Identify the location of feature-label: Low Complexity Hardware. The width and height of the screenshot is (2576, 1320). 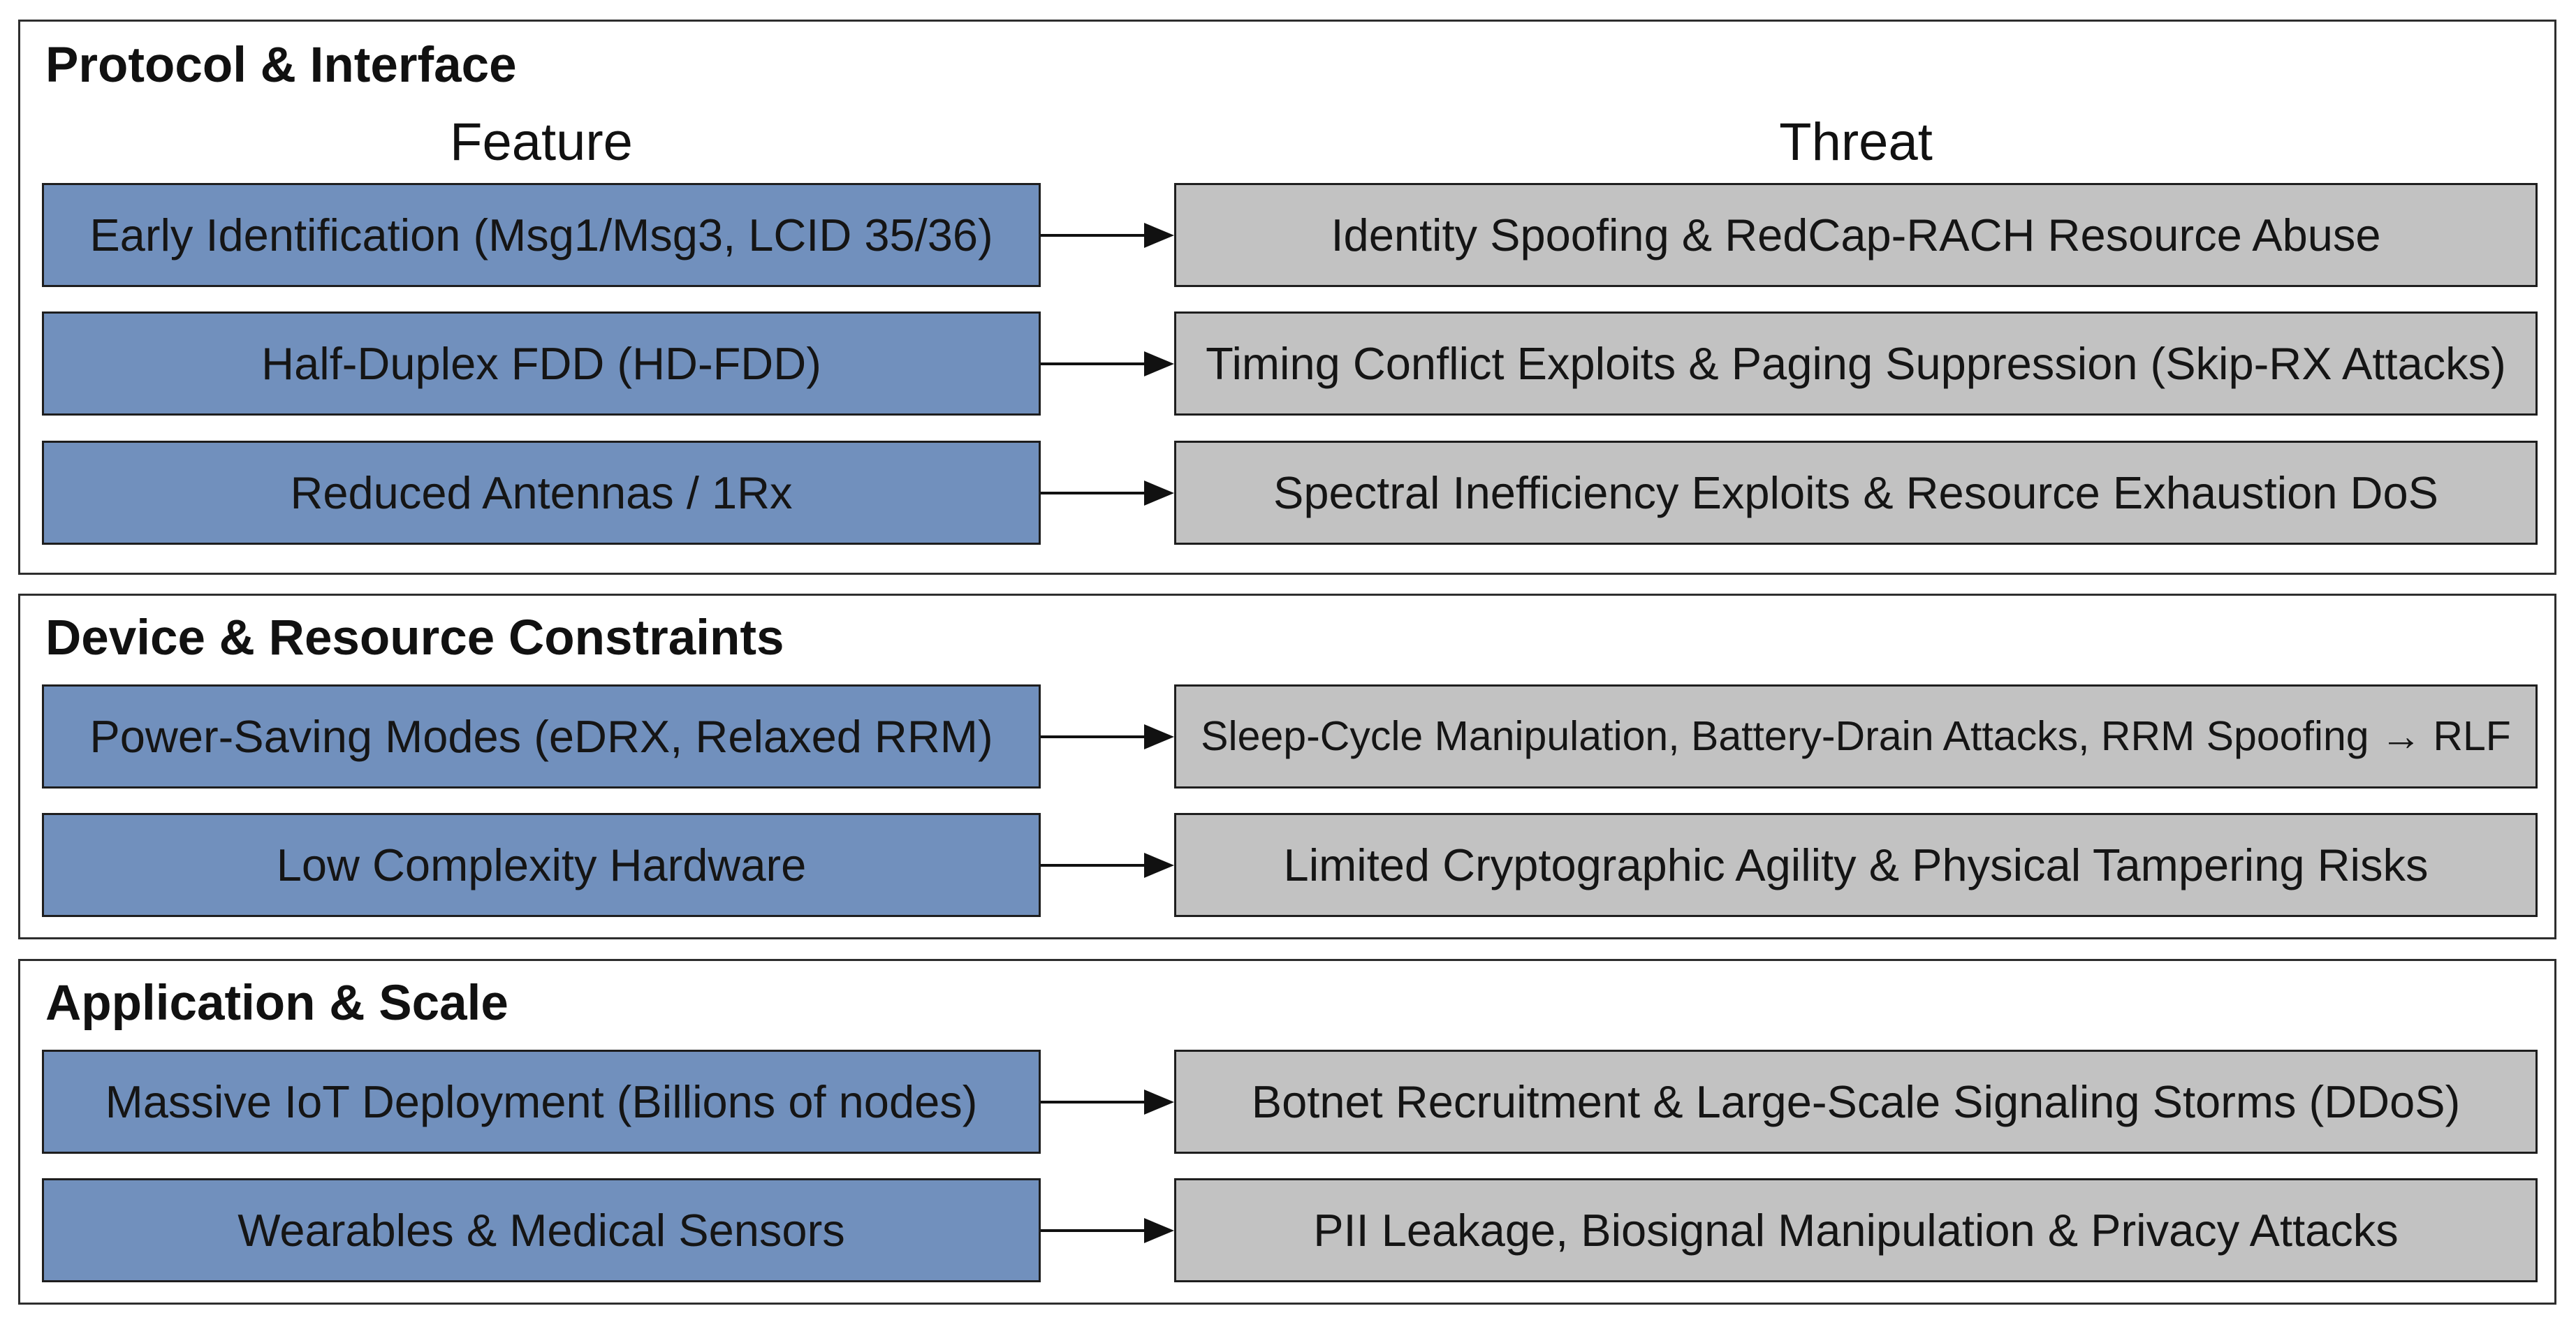
(541, 864).